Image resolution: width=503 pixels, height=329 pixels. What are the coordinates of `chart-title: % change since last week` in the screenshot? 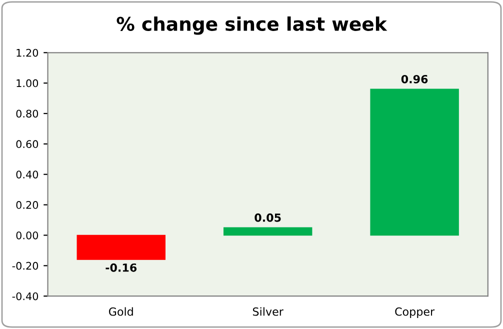 It's located at (252, 25).